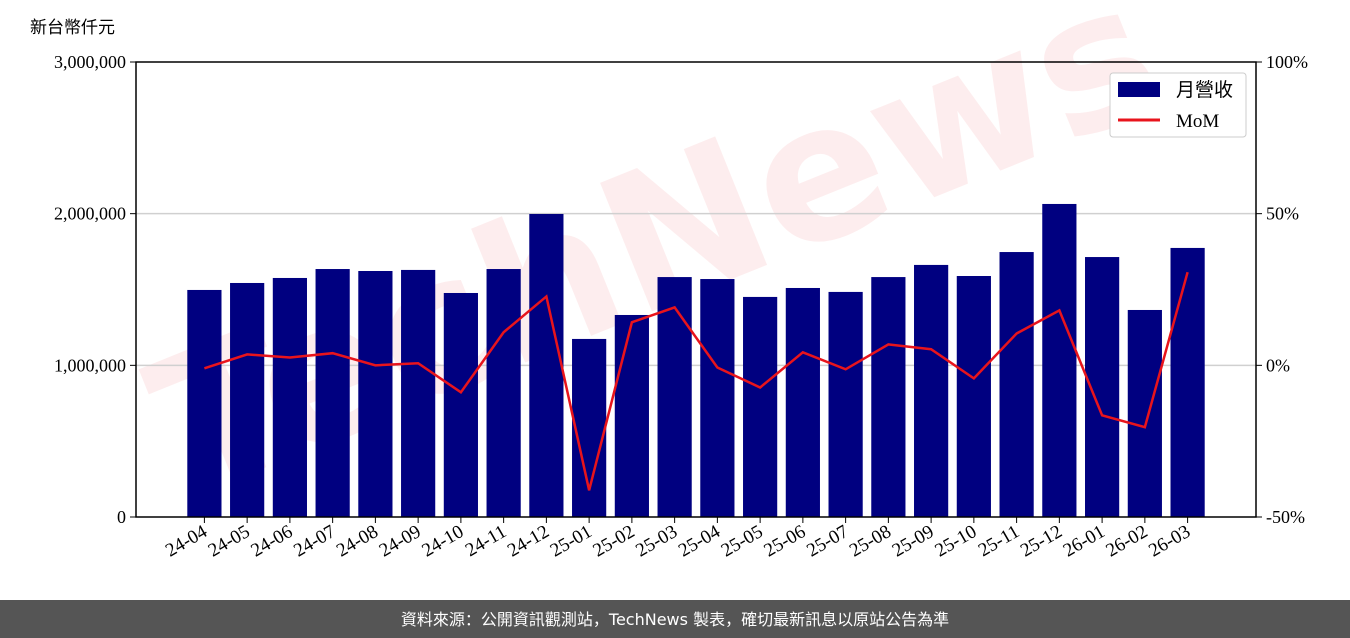  I want to click on x-tick-label: 25-10, so click(955, 541).